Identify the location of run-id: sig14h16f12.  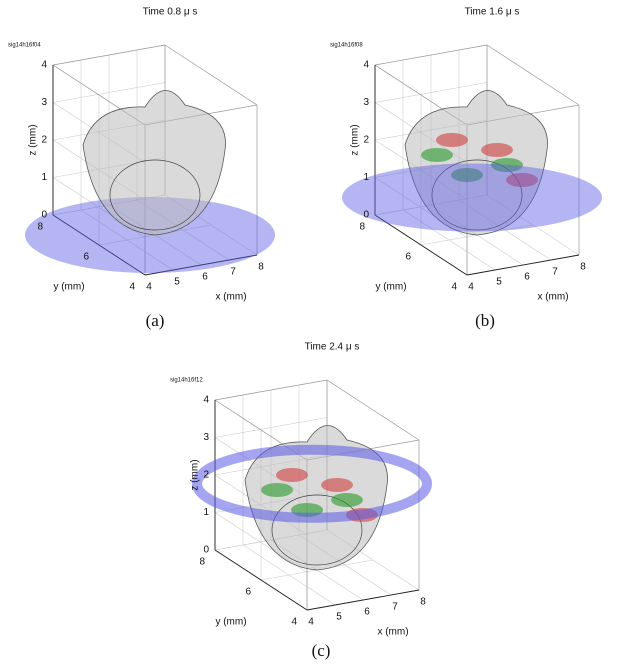
(186, 381).